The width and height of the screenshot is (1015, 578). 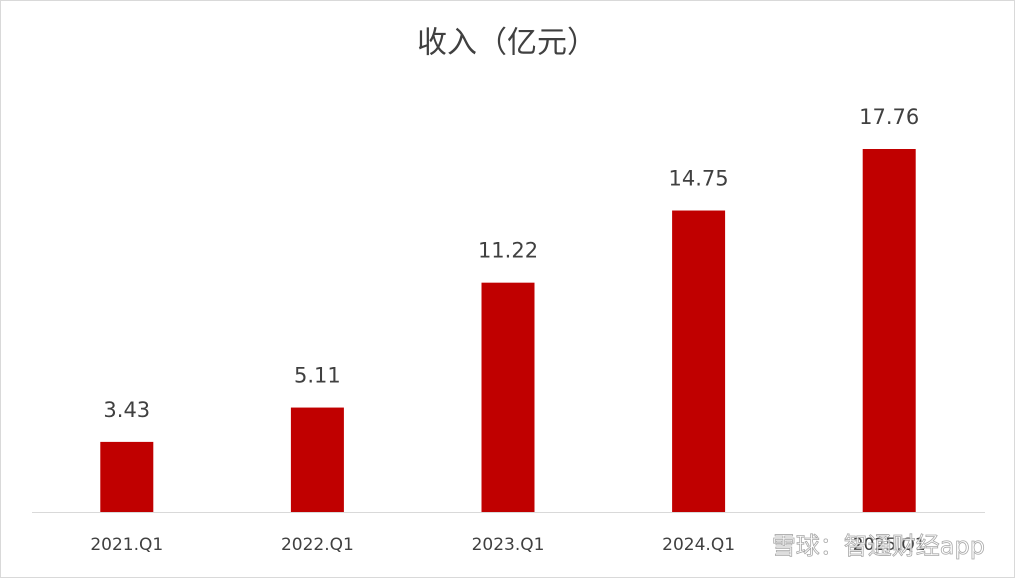 I want to click on x-tick-label: 2021.Q1, so click(x=126, y=545).